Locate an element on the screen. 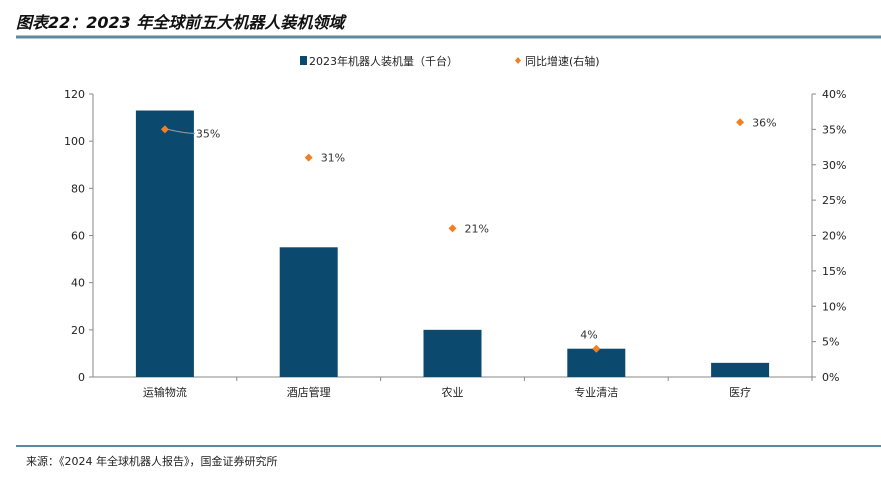 The width and height of the screenshot is (881, 478). category-label: 酒店管理 is located at coordinates (309, 392).